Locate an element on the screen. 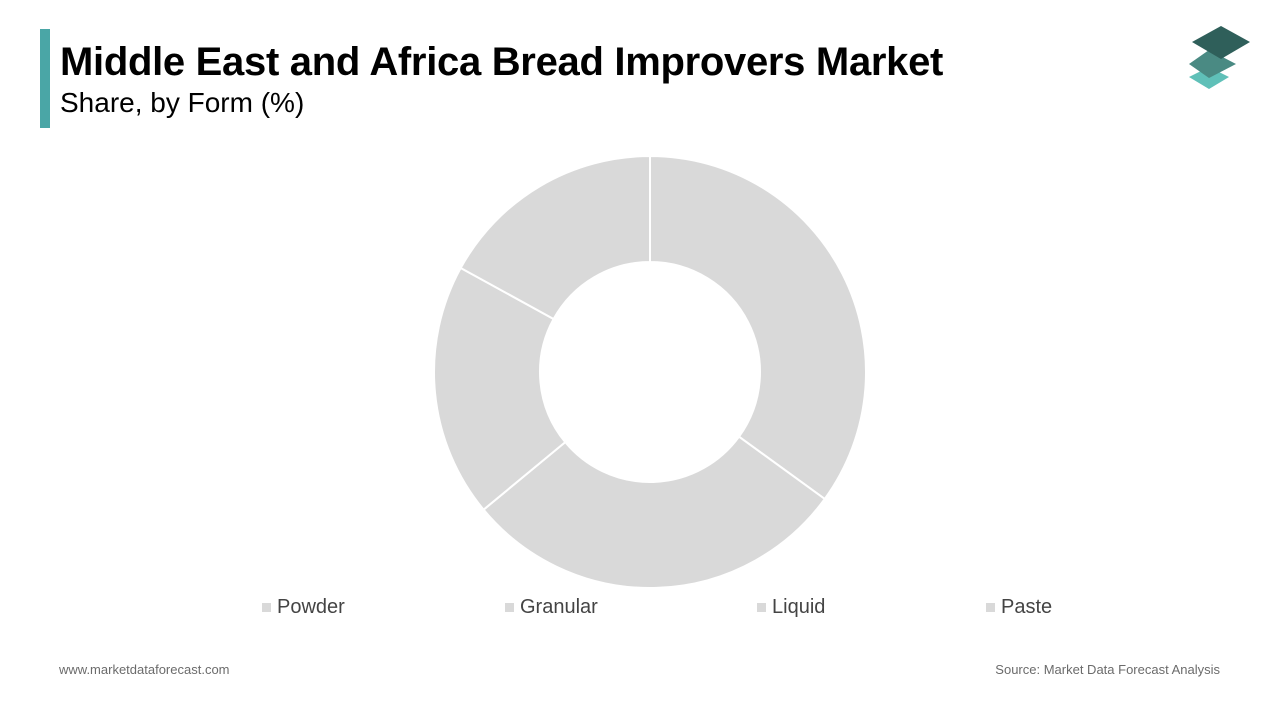 This screenshot has width=1280, height=720. donut-slice-liquid is located at coordinates (500, 389).